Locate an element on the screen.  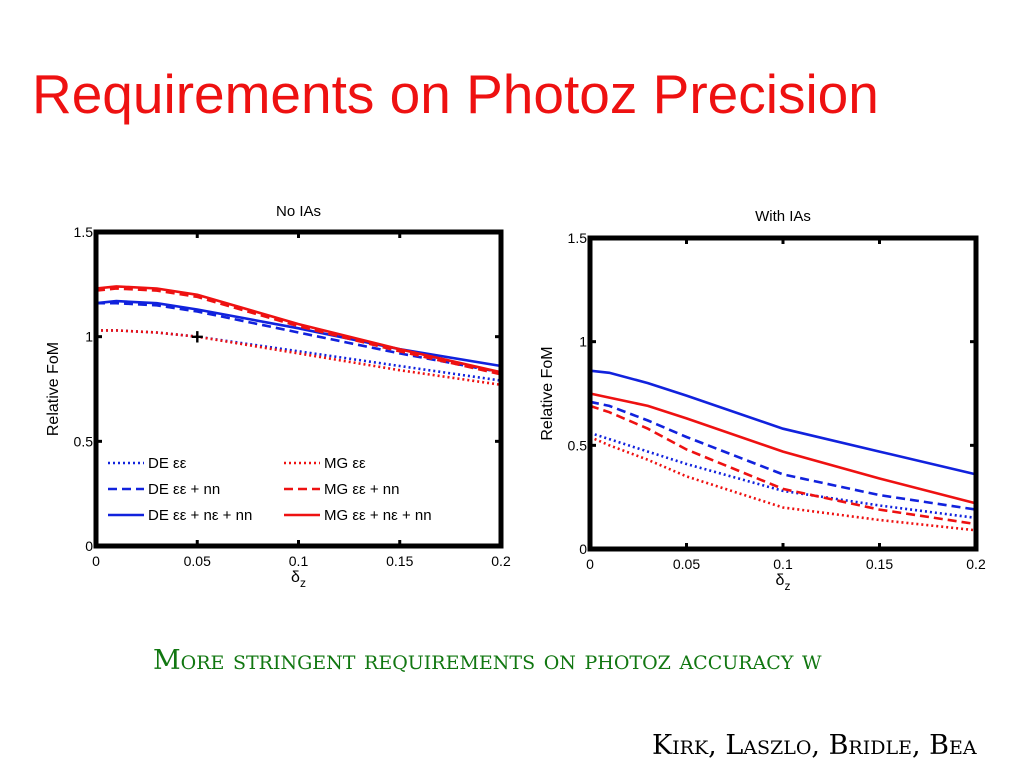
data-marker: + is located at coordinates (197, 337).